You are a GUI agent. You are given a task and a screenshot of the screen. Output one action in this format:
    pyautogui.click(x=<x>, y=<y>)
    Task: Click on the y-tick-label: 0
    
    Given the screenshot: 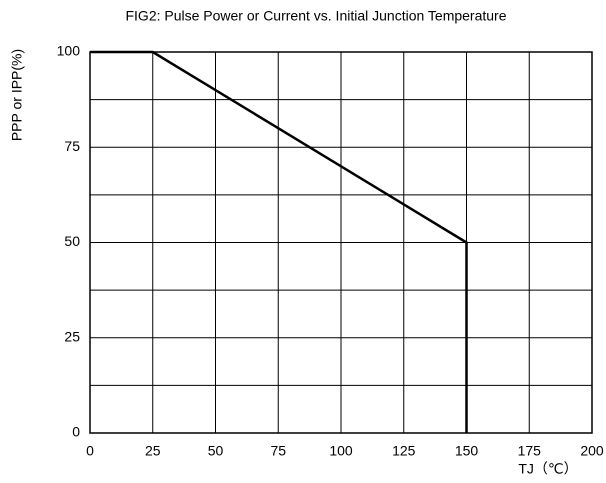 What is the action you would take?
    pyautogui.click(x=76, y=432)
    